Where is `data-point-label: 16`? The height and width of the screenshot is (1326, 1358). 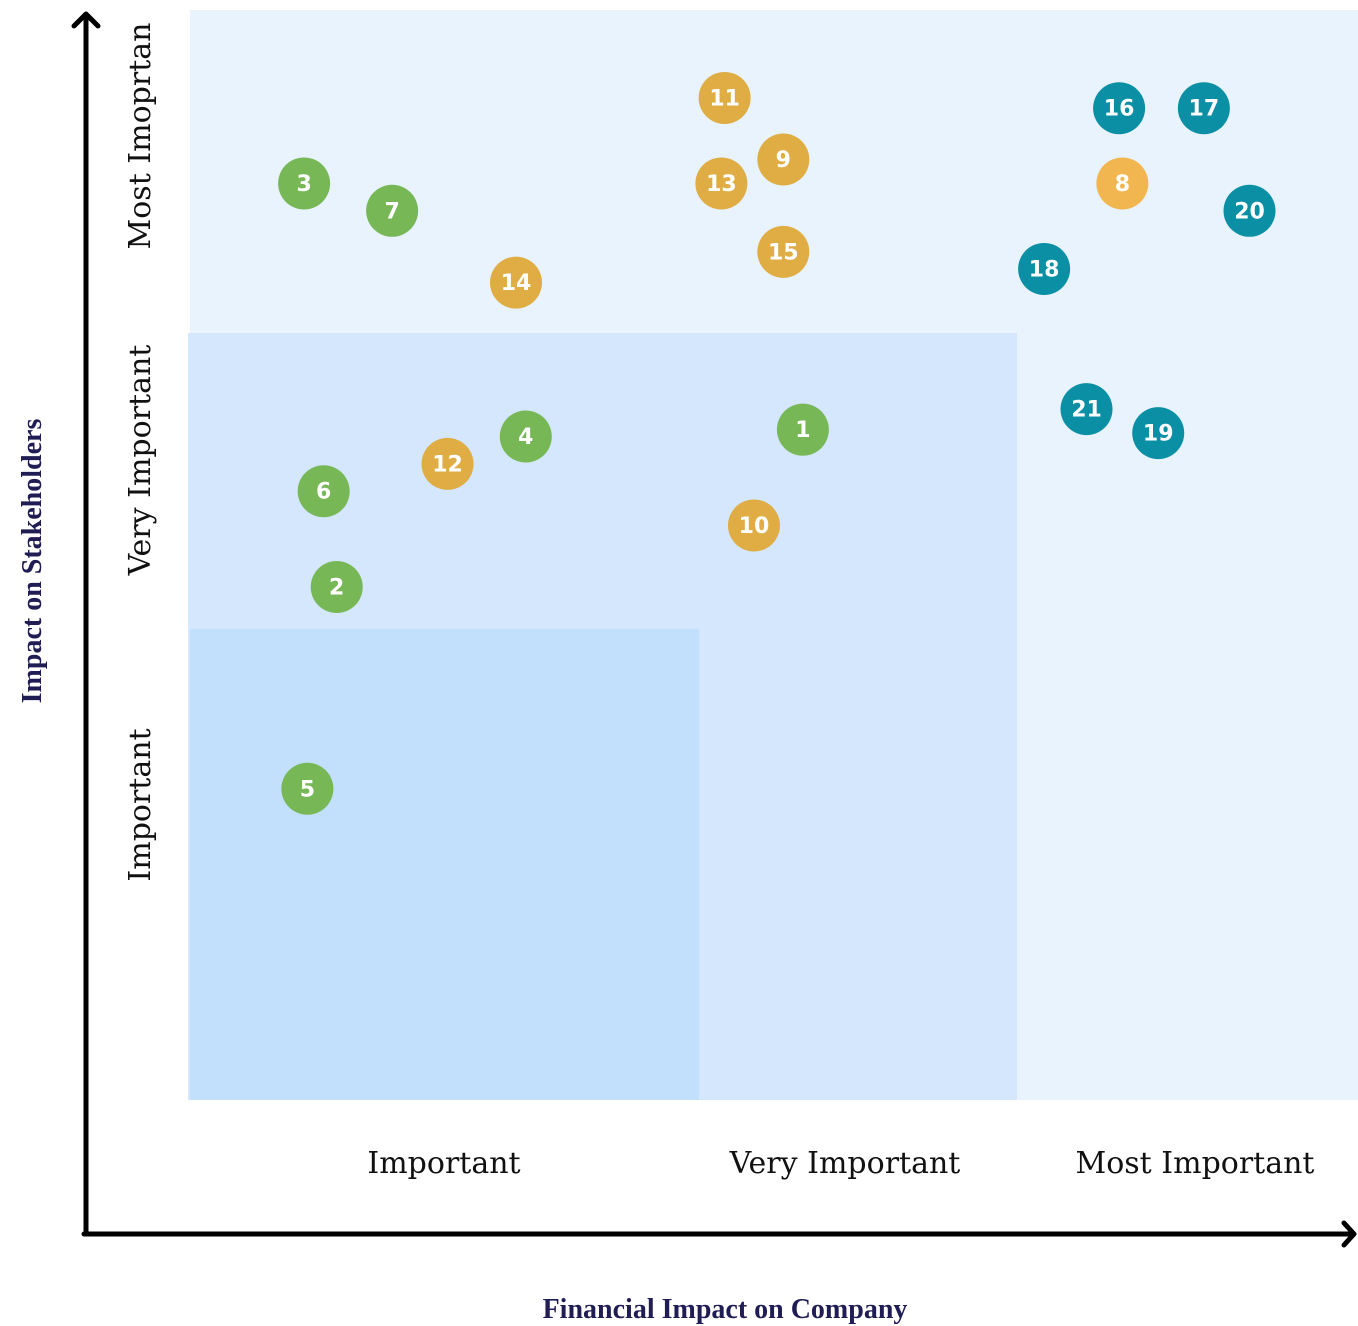
data-point-label: 16 is located at coordinates (1119, 109).